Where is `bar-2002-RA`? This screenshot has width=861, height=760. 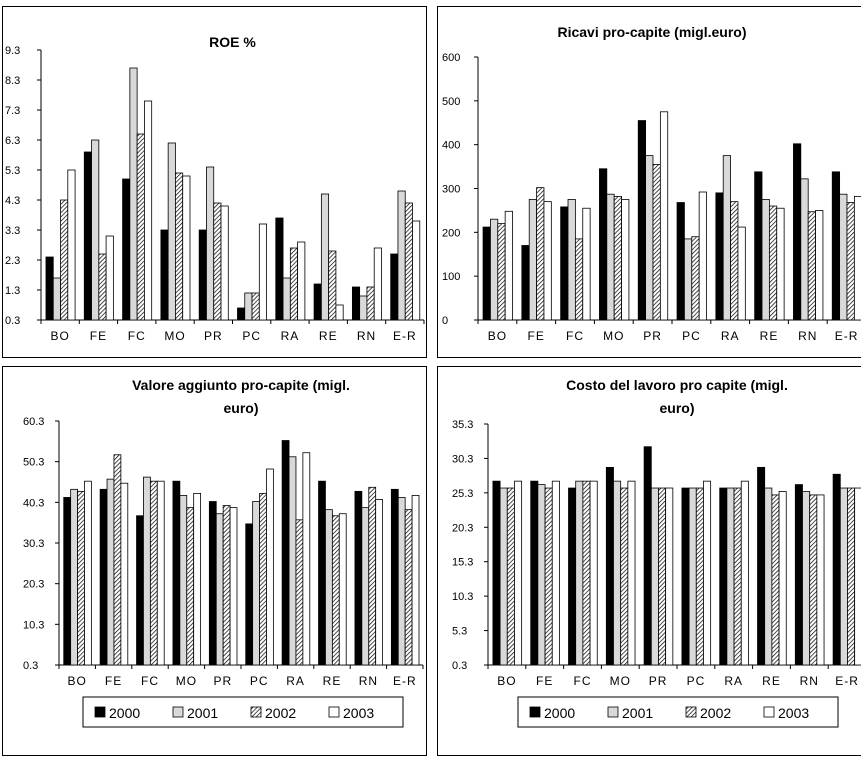 bar-2002-RA is located at coordinates (299, 592).